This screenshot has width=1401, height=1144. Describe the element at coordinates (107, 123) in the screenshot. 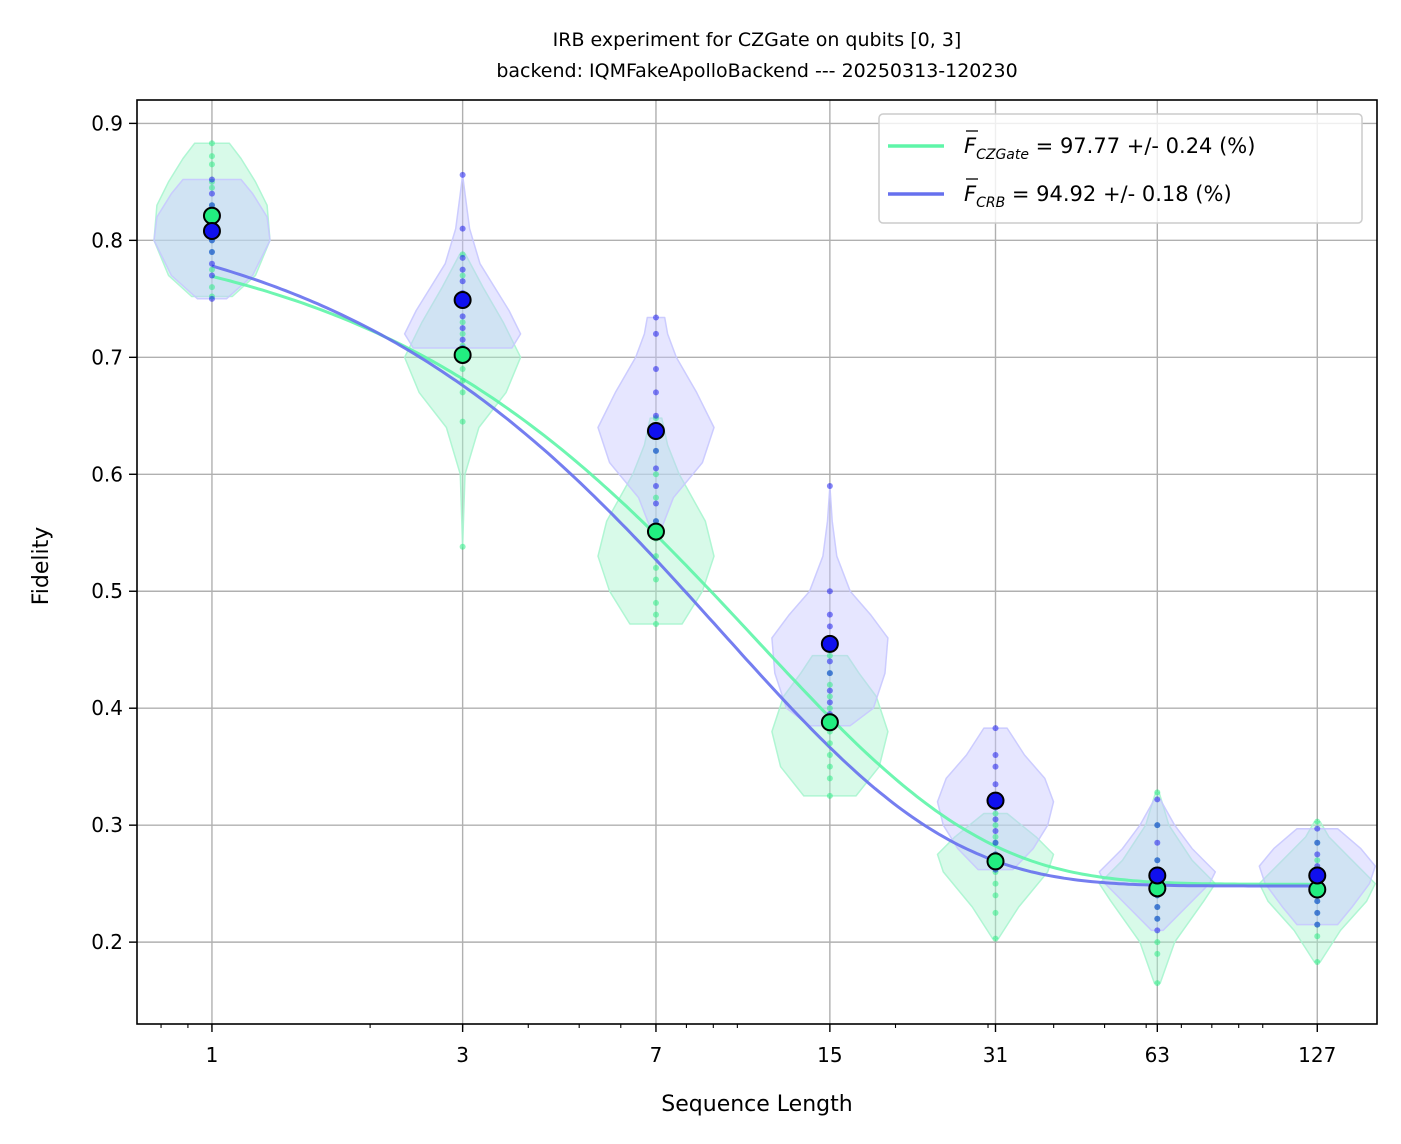

I see `y-tick-label-0.9: 0.9` at that location.